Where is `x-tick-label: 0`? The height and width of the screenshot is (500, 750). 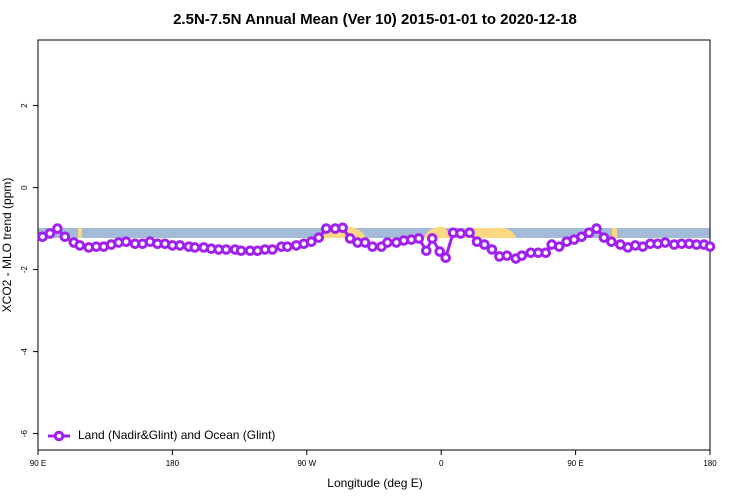
x-tick-label: 0 is located at coordinates (441, 463).